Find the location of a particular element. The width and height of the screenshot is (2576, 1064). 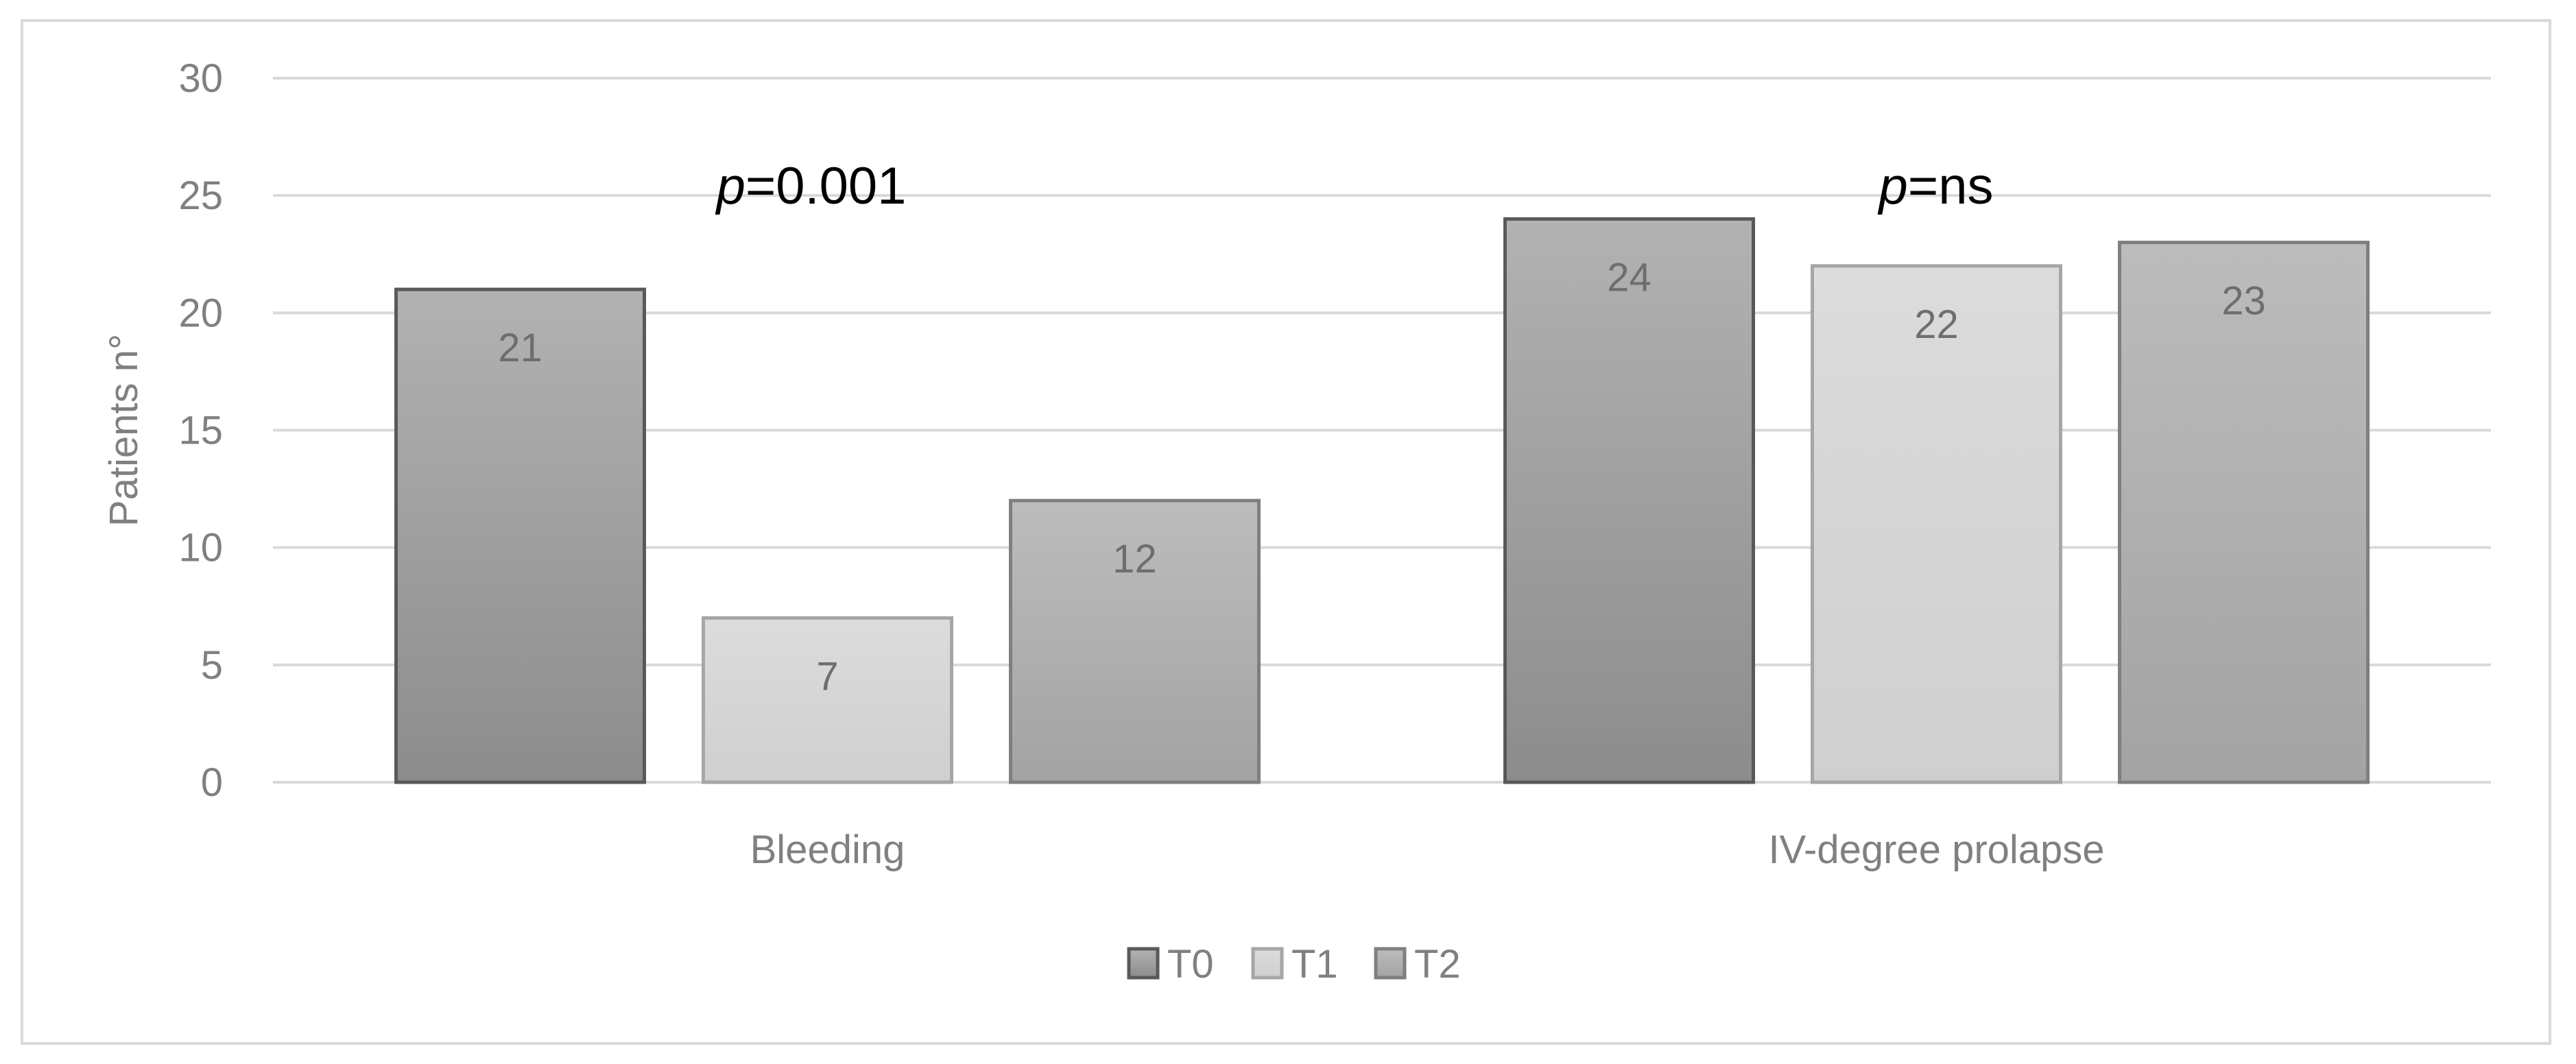

legend-label: T2 is located at coordinates (1437, 964).